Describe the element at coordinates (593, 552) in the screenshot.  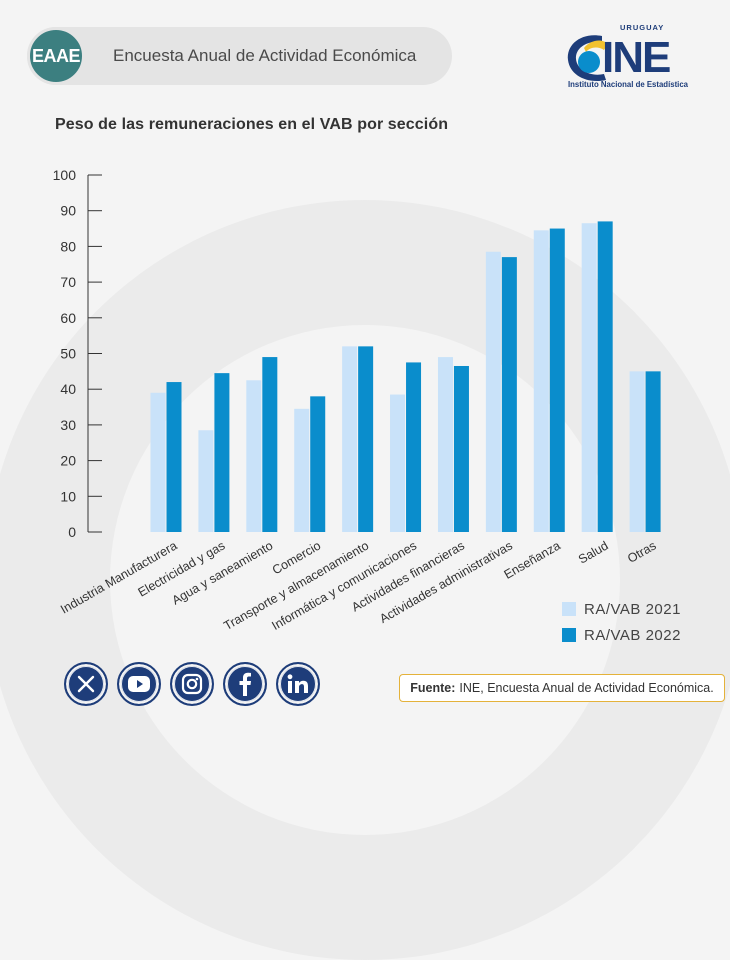
I see `x-tick-label: Salud` at that location.